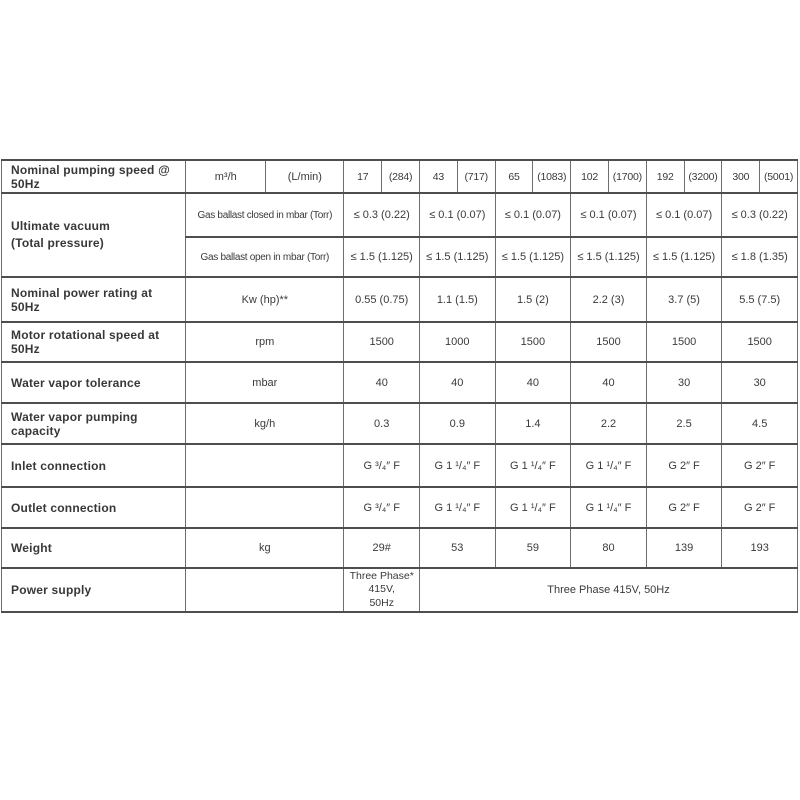 The image size is (800, 800). Describe the element at coordinates (305, 176) in the screenshot. I see `unit-lmin-cell: (L/min)` at that location.